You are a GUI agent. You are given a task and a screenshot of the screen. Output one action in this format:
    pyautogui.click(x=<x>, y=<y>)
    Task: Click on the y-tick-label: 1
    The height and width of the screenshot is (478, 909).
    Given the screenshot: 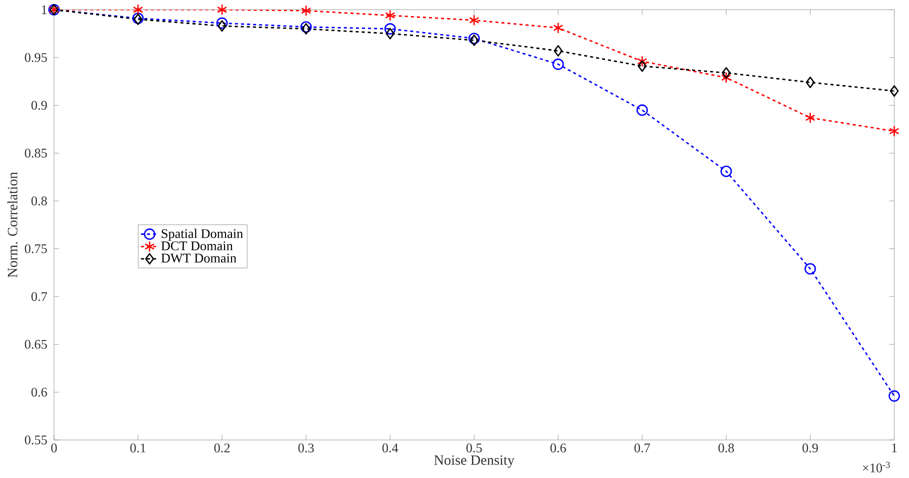 What is the action you would take?
    pyautogui.click(x=44, y=9)
    